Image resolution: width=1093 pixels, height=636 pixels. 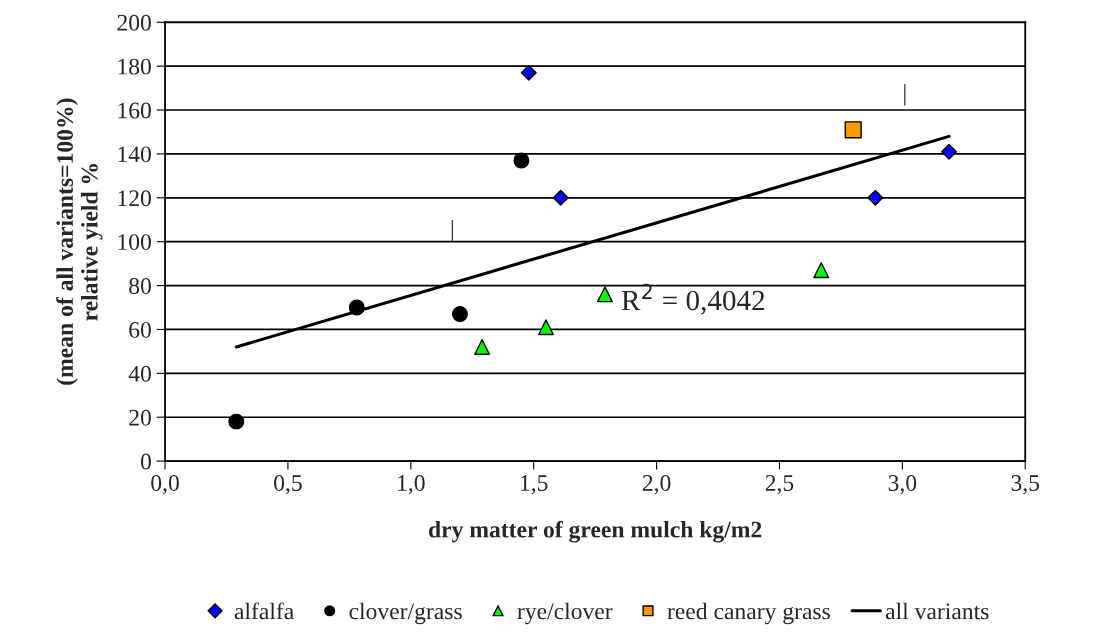 What do you see at coordinates (140, 329) in the screenshot?
I see `y-tick-label: 60` at bounding box center [140, 329].